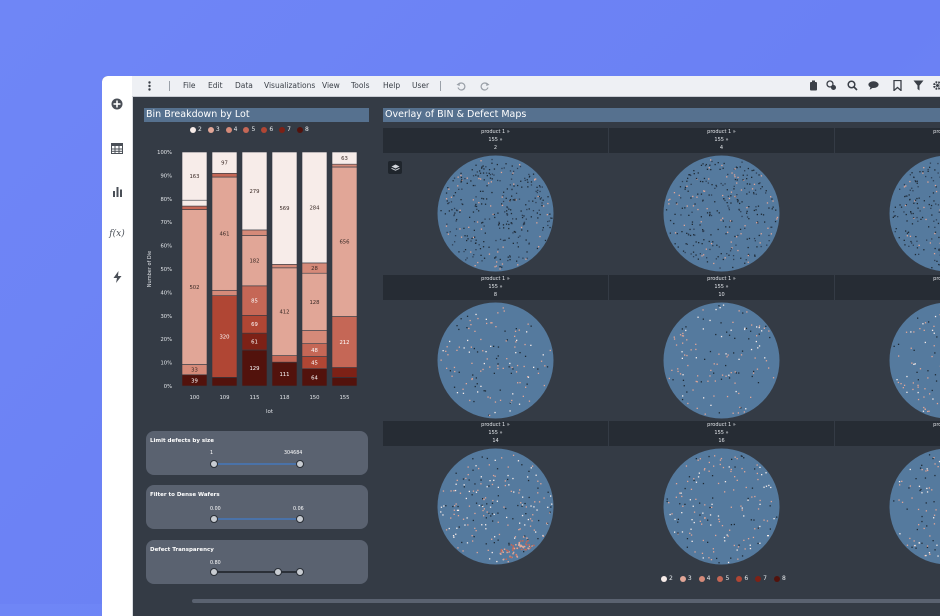  Describe the element at coordinates (244, 85) in the screenshot. I see `menu-data: Data` at that location.